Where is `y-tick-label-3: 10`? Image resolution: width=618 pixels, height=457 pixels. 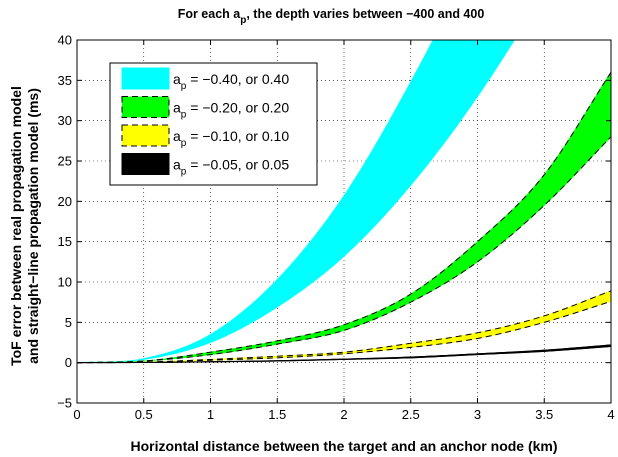
y-tick-label-3: 10 is located at coordinates (65, 282).